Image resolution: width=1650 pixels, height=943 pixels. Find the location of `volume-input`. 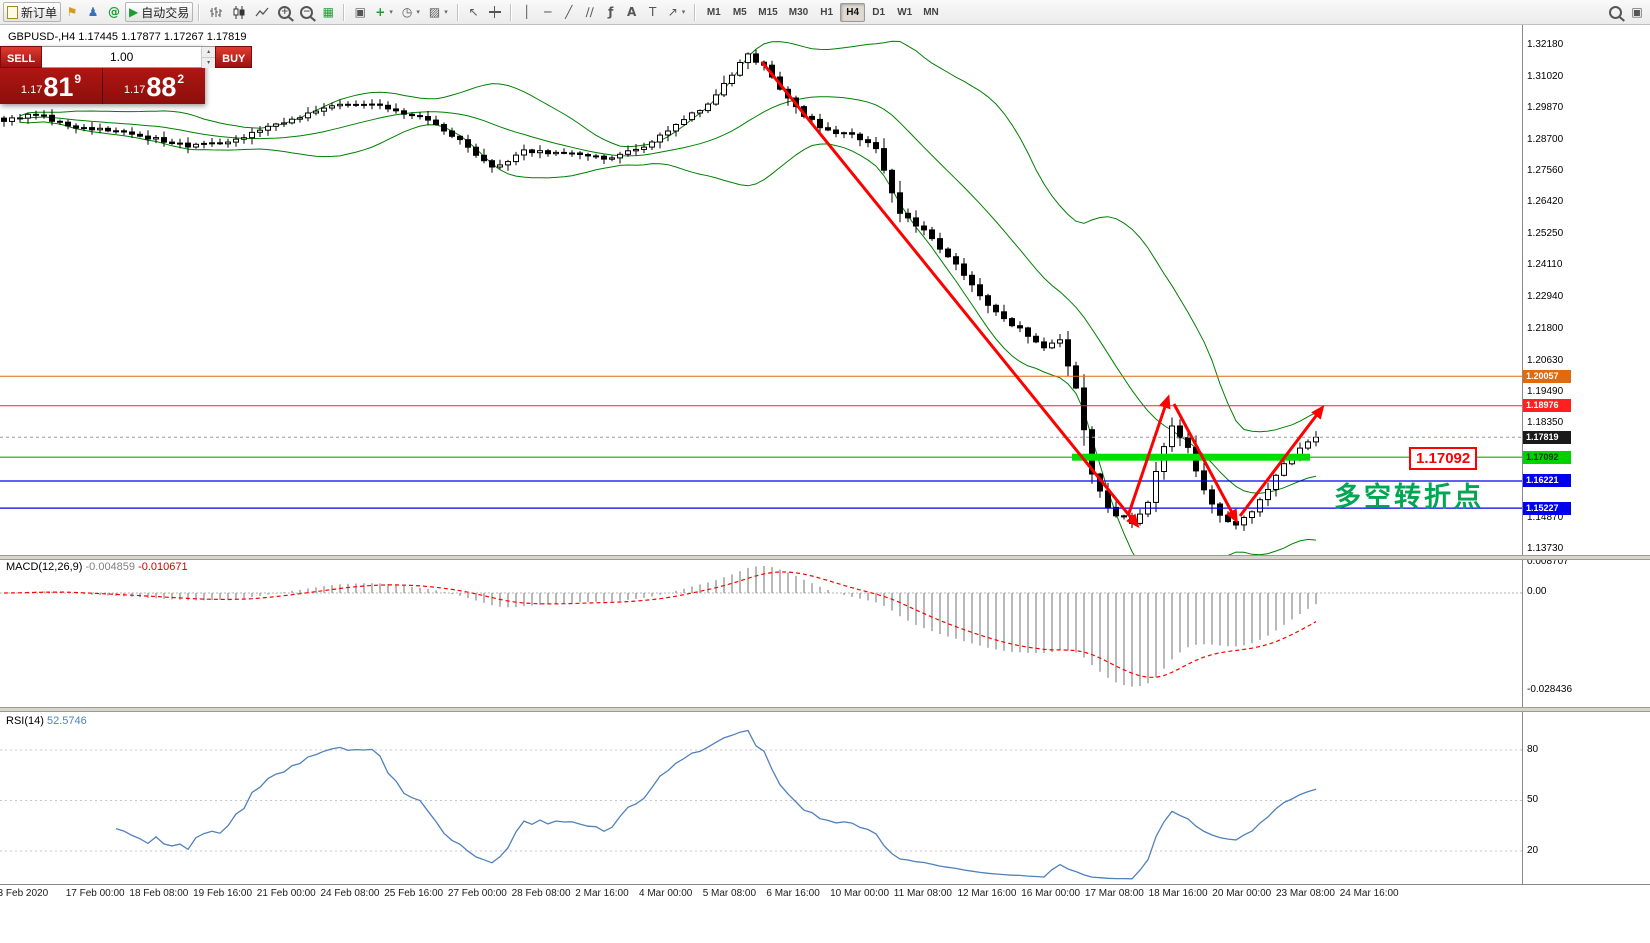

volume-input is located at coordinates (122, 57).